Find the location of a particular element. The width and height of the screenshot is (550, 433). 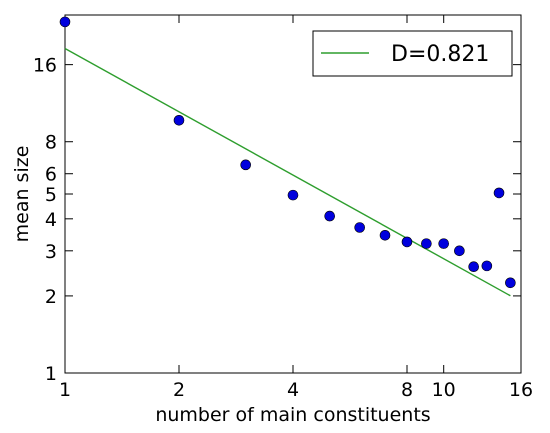

x-tick-label: 2 is located at coordinates (179, 390).